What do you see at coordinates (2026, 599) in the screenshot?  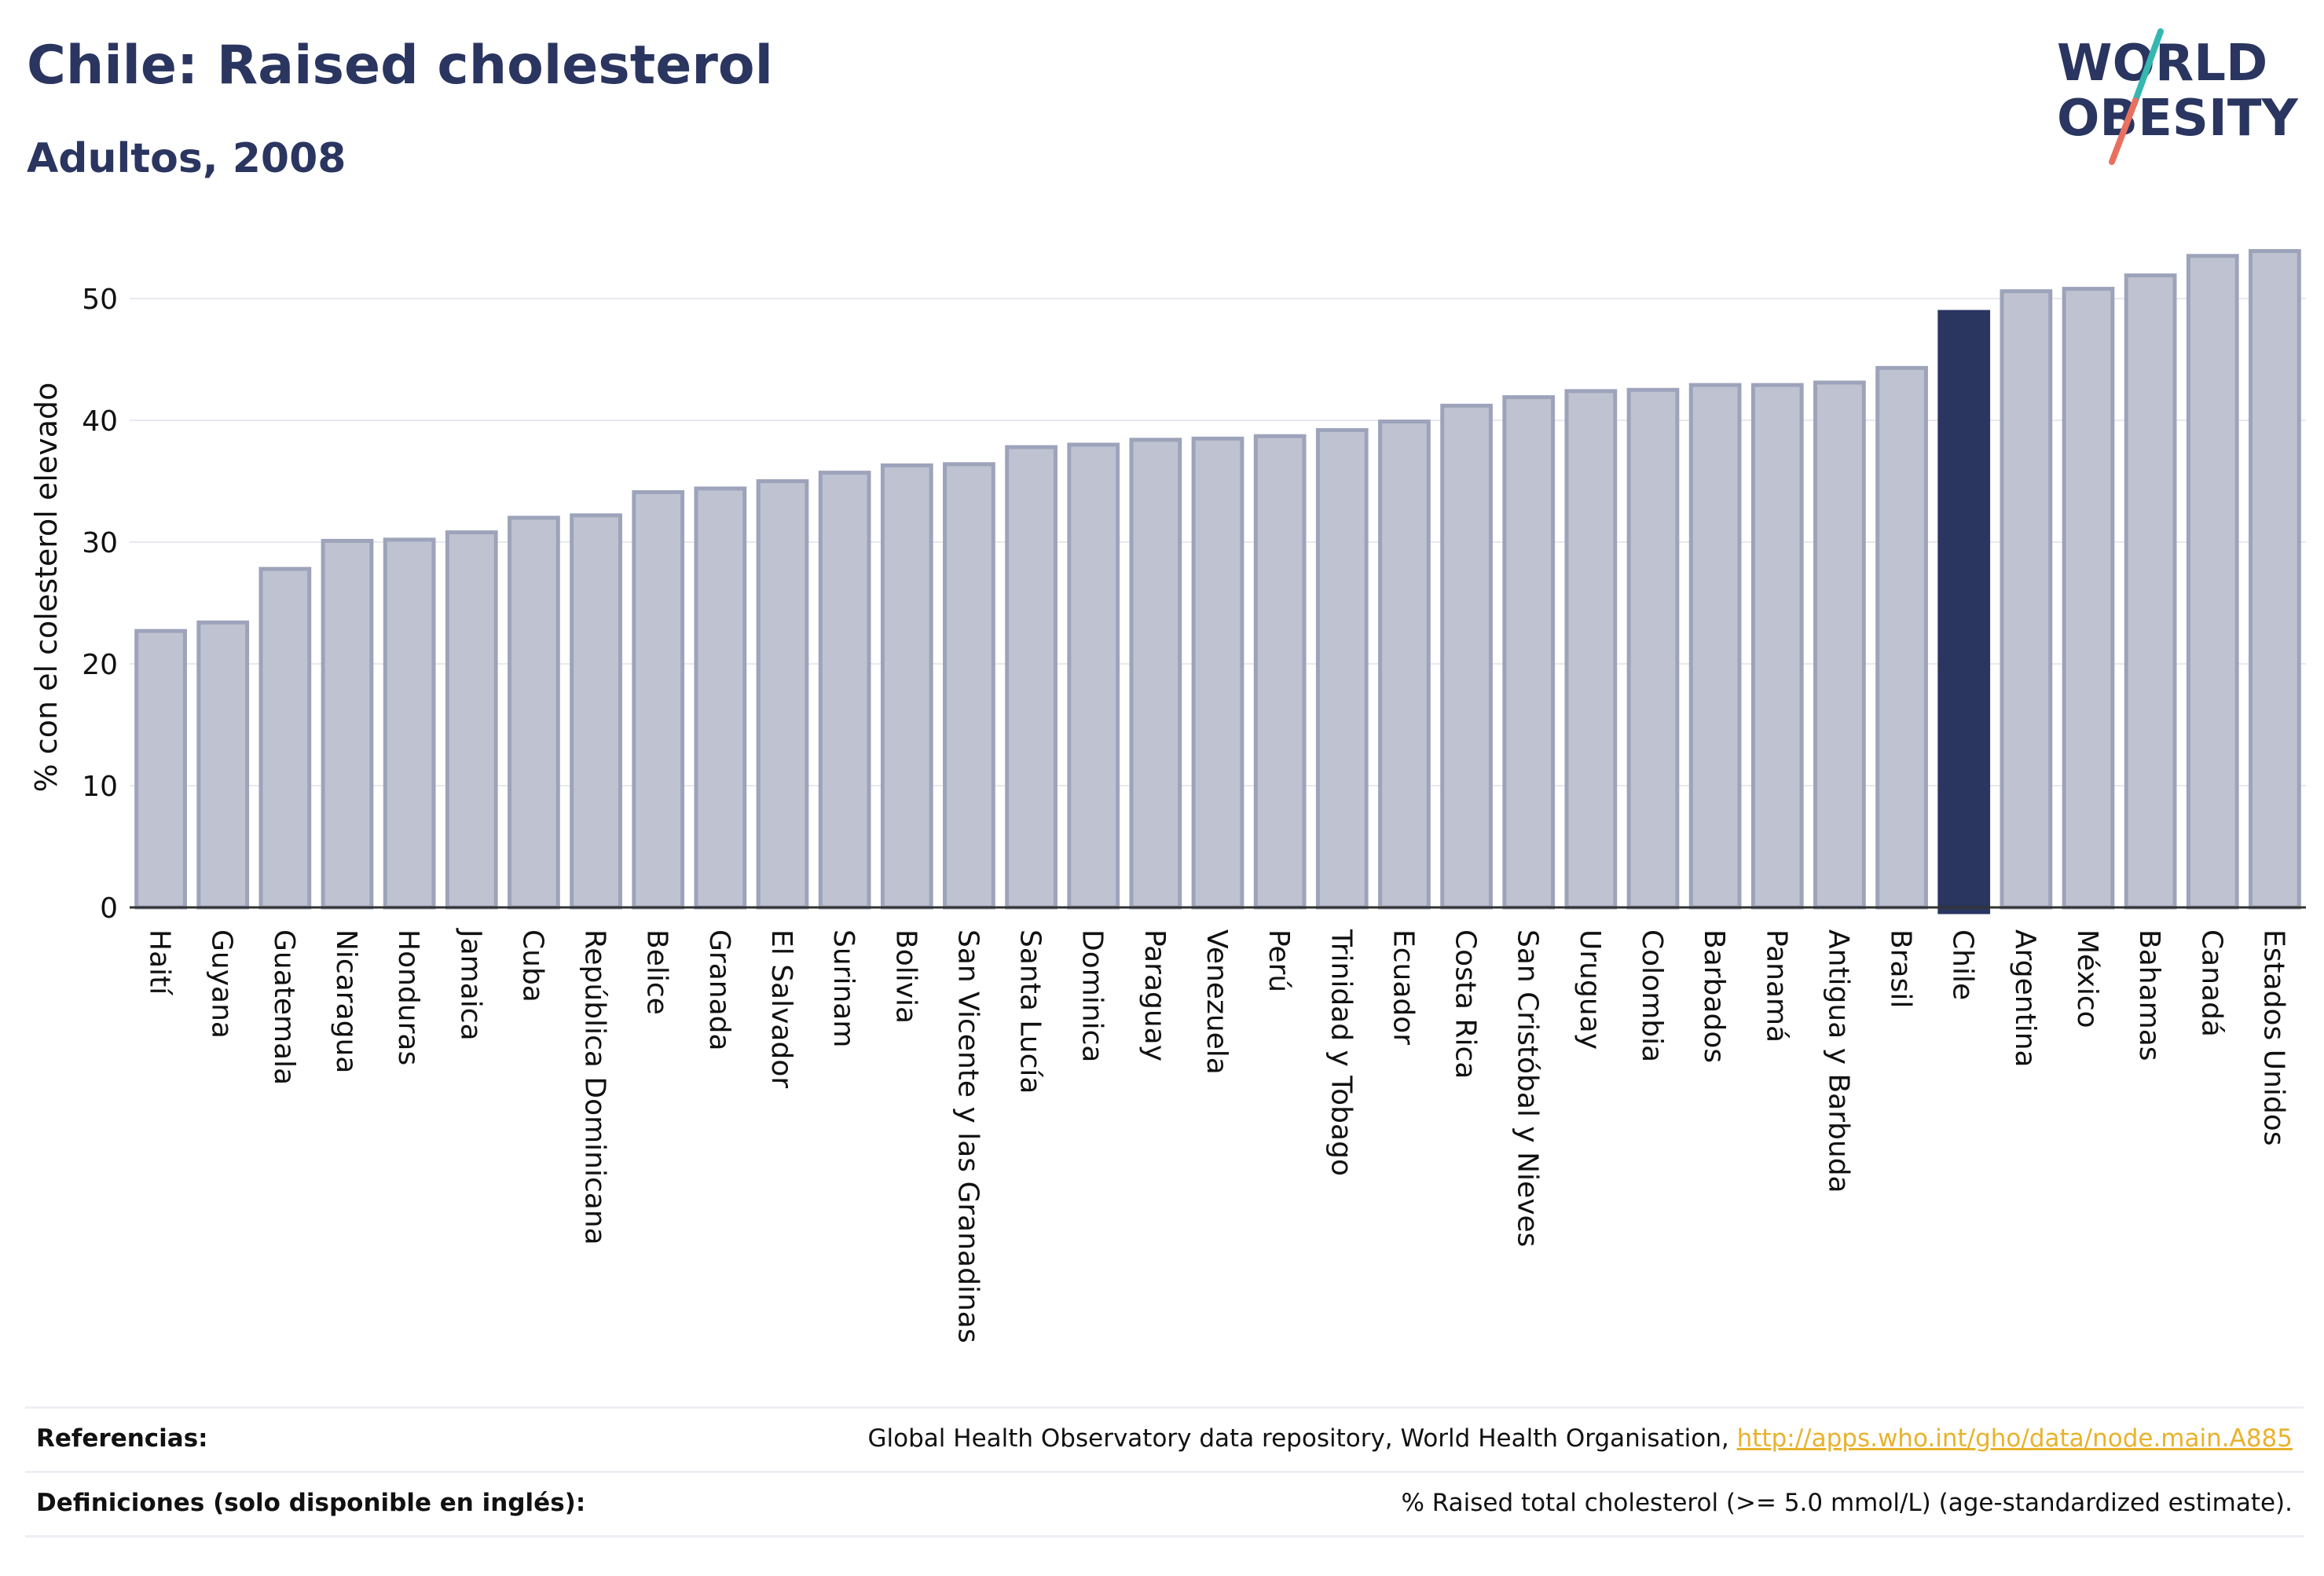 I see `bar-argentina` at bounding box center [2026, 599].